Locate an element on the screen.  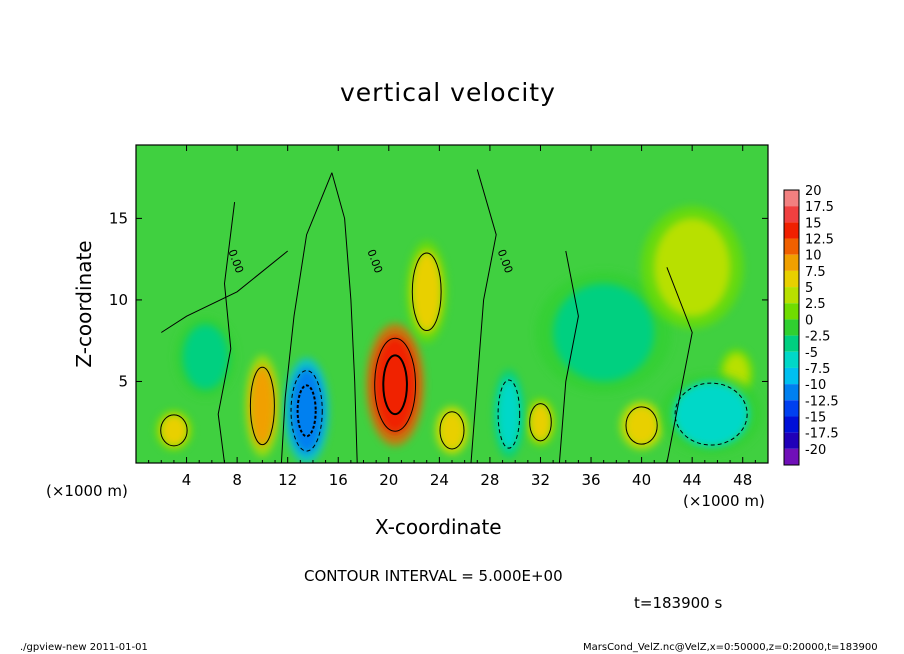
colorbar-label: 15 is located at coordinates (813, 223).